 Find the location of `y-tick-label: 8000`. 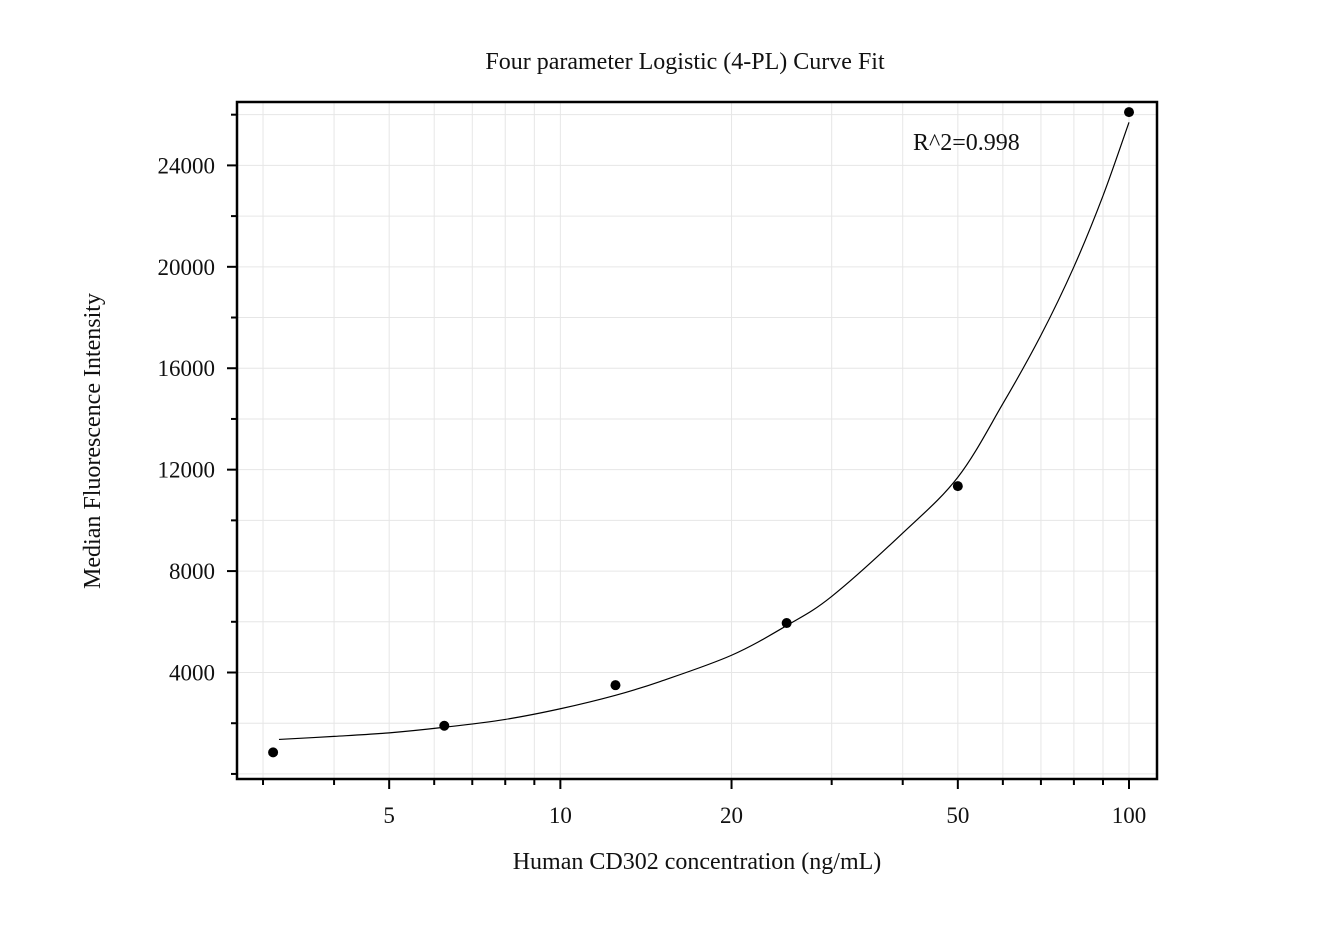

y-tick-label: 8000 is located at coordinates (192, 571).